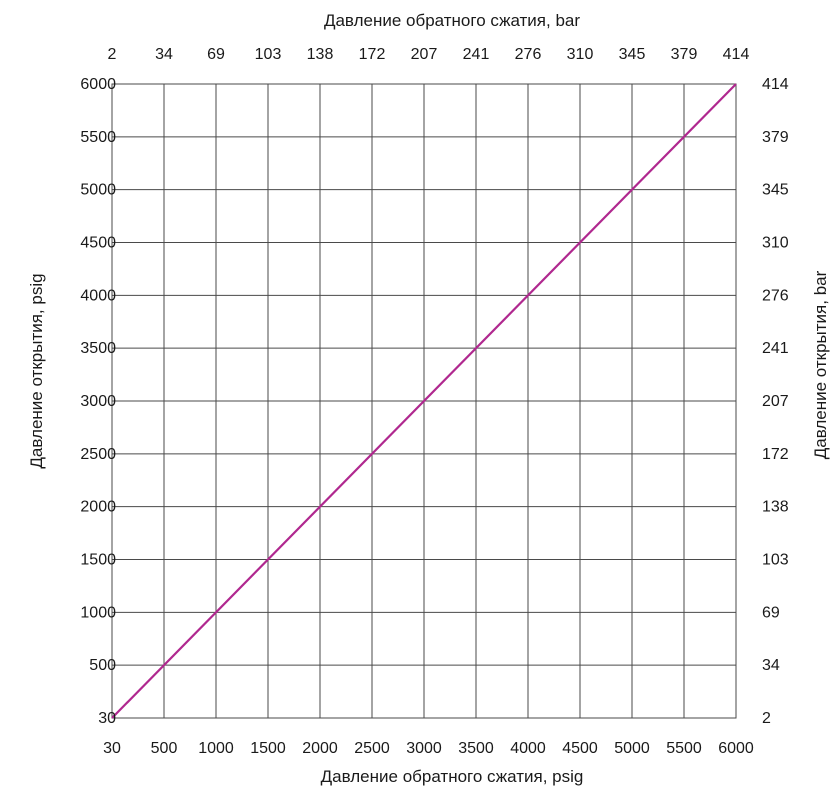  What do you see at coordinates (528, 748) in the screenshot?
I see `x-tick-label: 4000` at bounding box center [528, 748].